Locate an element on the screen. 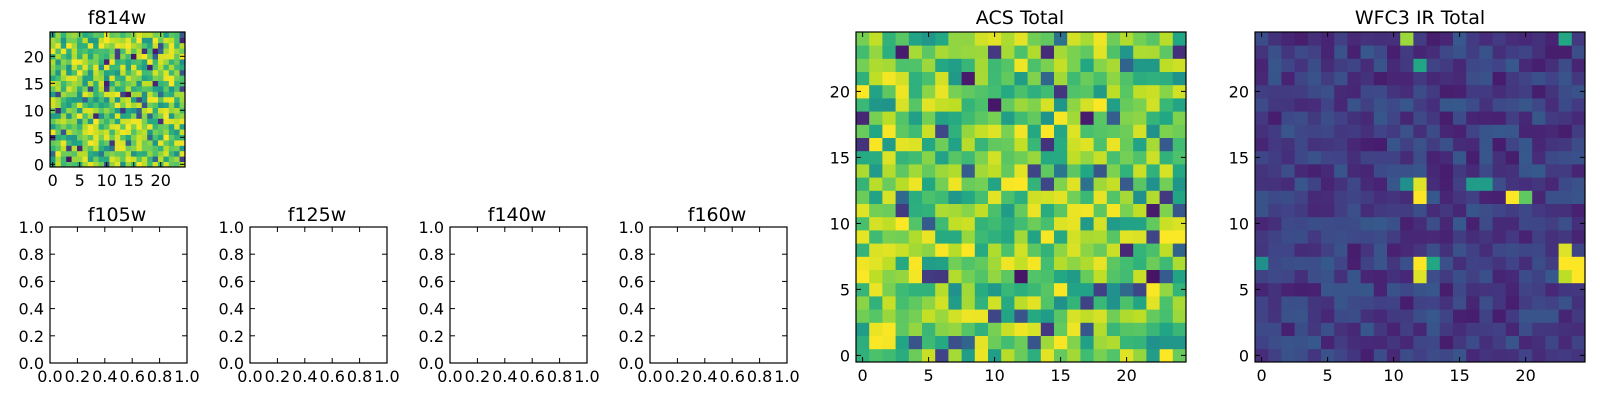 This screenshot has width=1600, height=400. y-tick-label: 5 is located at coordinates (845, 289).